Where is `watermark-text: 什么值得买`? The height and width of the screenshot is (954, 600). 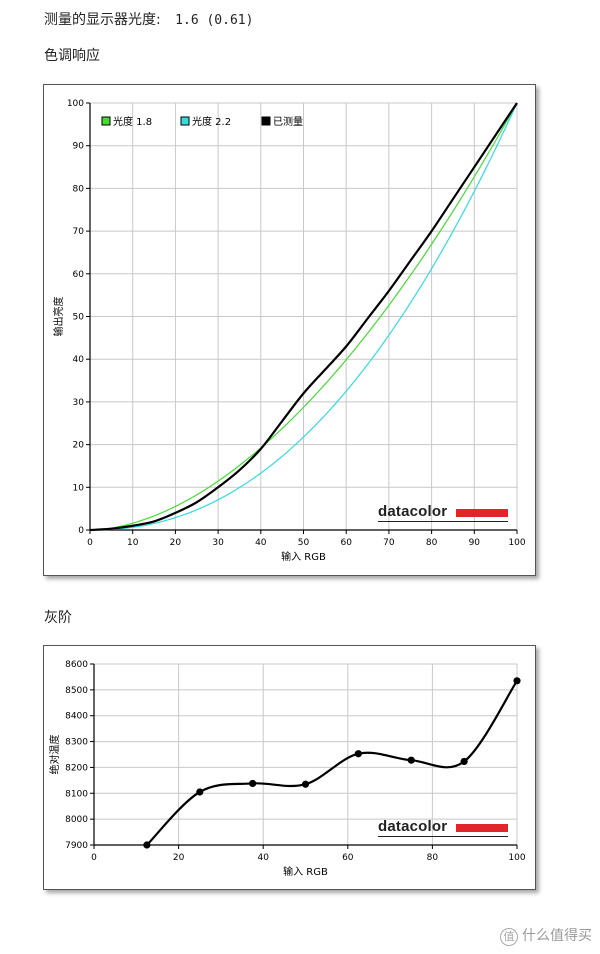 watermark-text: 什么值得买 is located at coordinates (557, 936).